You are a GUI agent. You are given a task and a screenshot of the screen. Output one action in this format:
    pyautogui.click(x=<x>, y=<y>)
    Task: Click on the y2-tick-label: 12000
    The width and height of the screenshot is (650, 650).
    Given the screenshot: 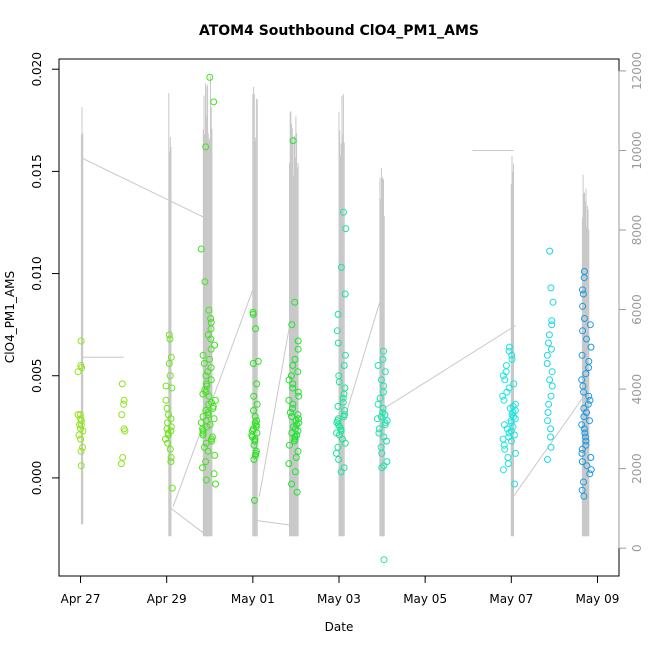 What is the action you would take?
    pyautogui.click(x=637, y=71)
    